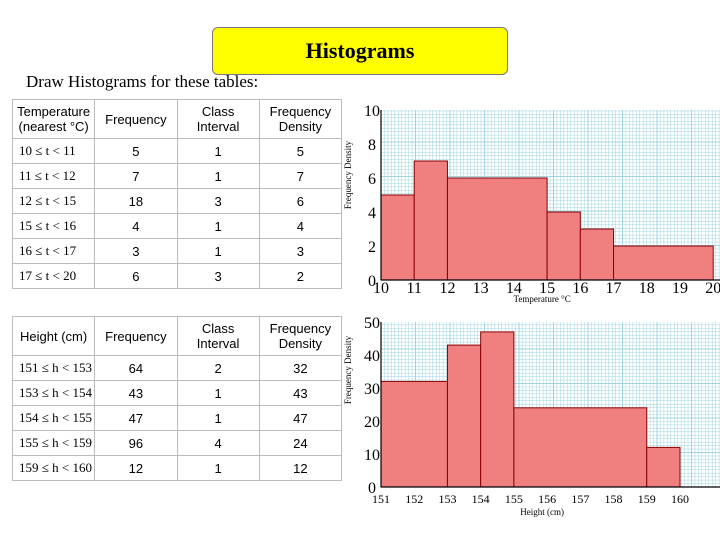 This screenshot has width=720, height=540. Describe the element at coordinates (712, 288) in the screenshot. I see `x-tick-label: 20` at that location.